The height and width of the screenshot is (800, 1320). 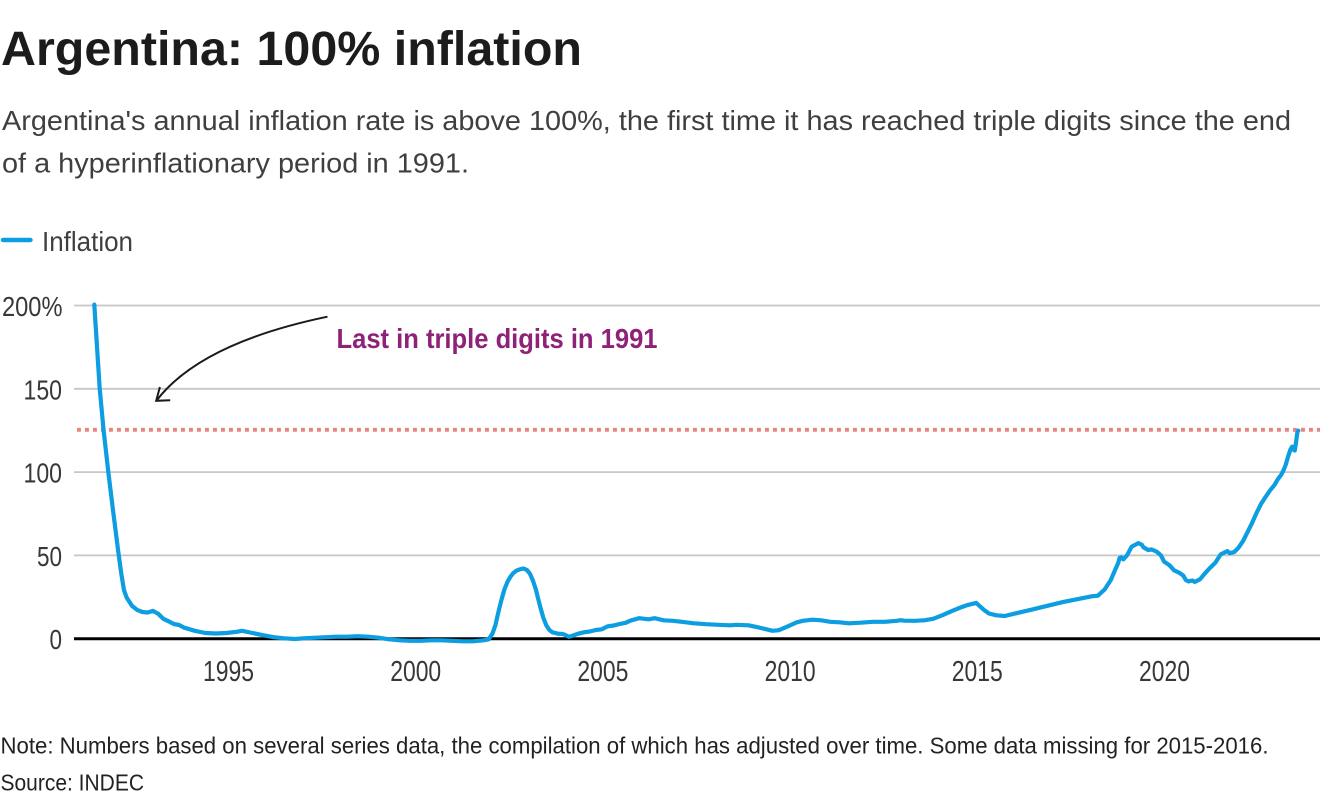 I want to click on svg-text: 100, so click(x=43, y=473).